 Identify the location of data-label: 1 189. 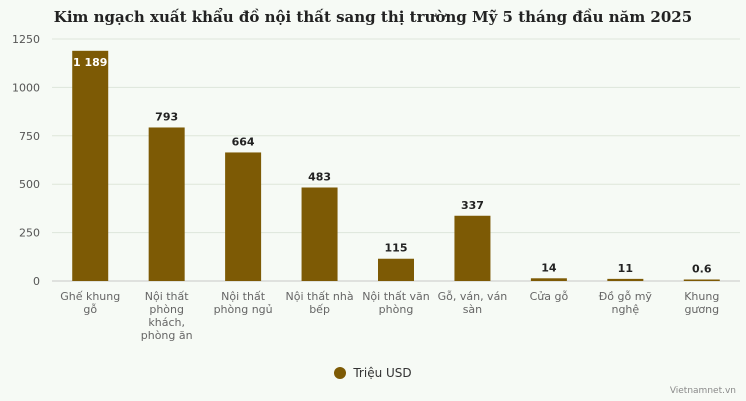
(90, 62).